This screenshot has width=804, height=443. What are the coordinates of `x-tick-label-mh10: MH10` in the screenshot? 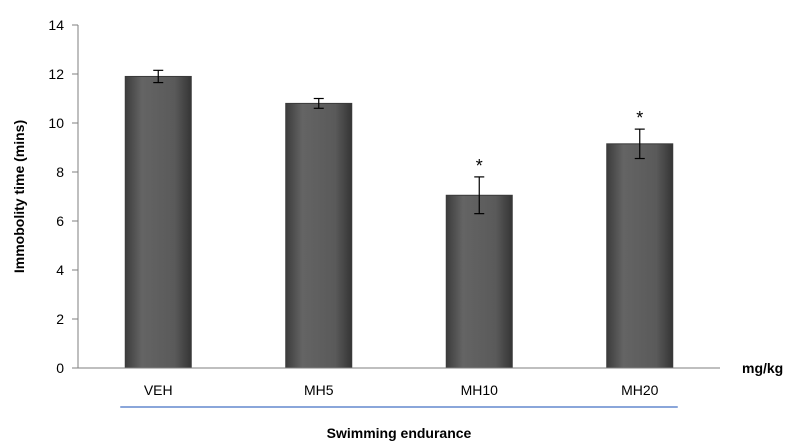 It's located at (480, 390).